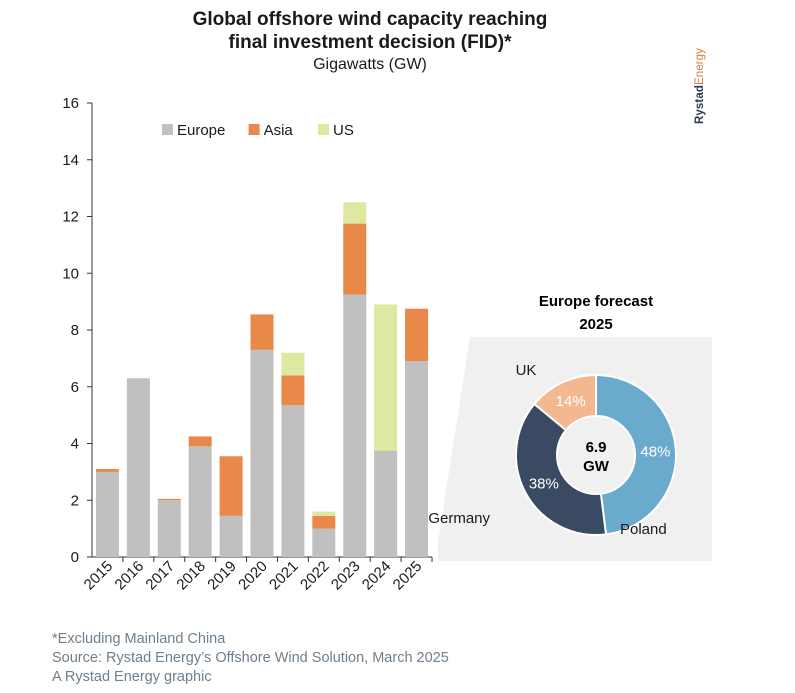  What do you see at coordinates (222, 576) in the screenshot?
I see `x-tick-label: 2019` at bounding box center [222, 576].